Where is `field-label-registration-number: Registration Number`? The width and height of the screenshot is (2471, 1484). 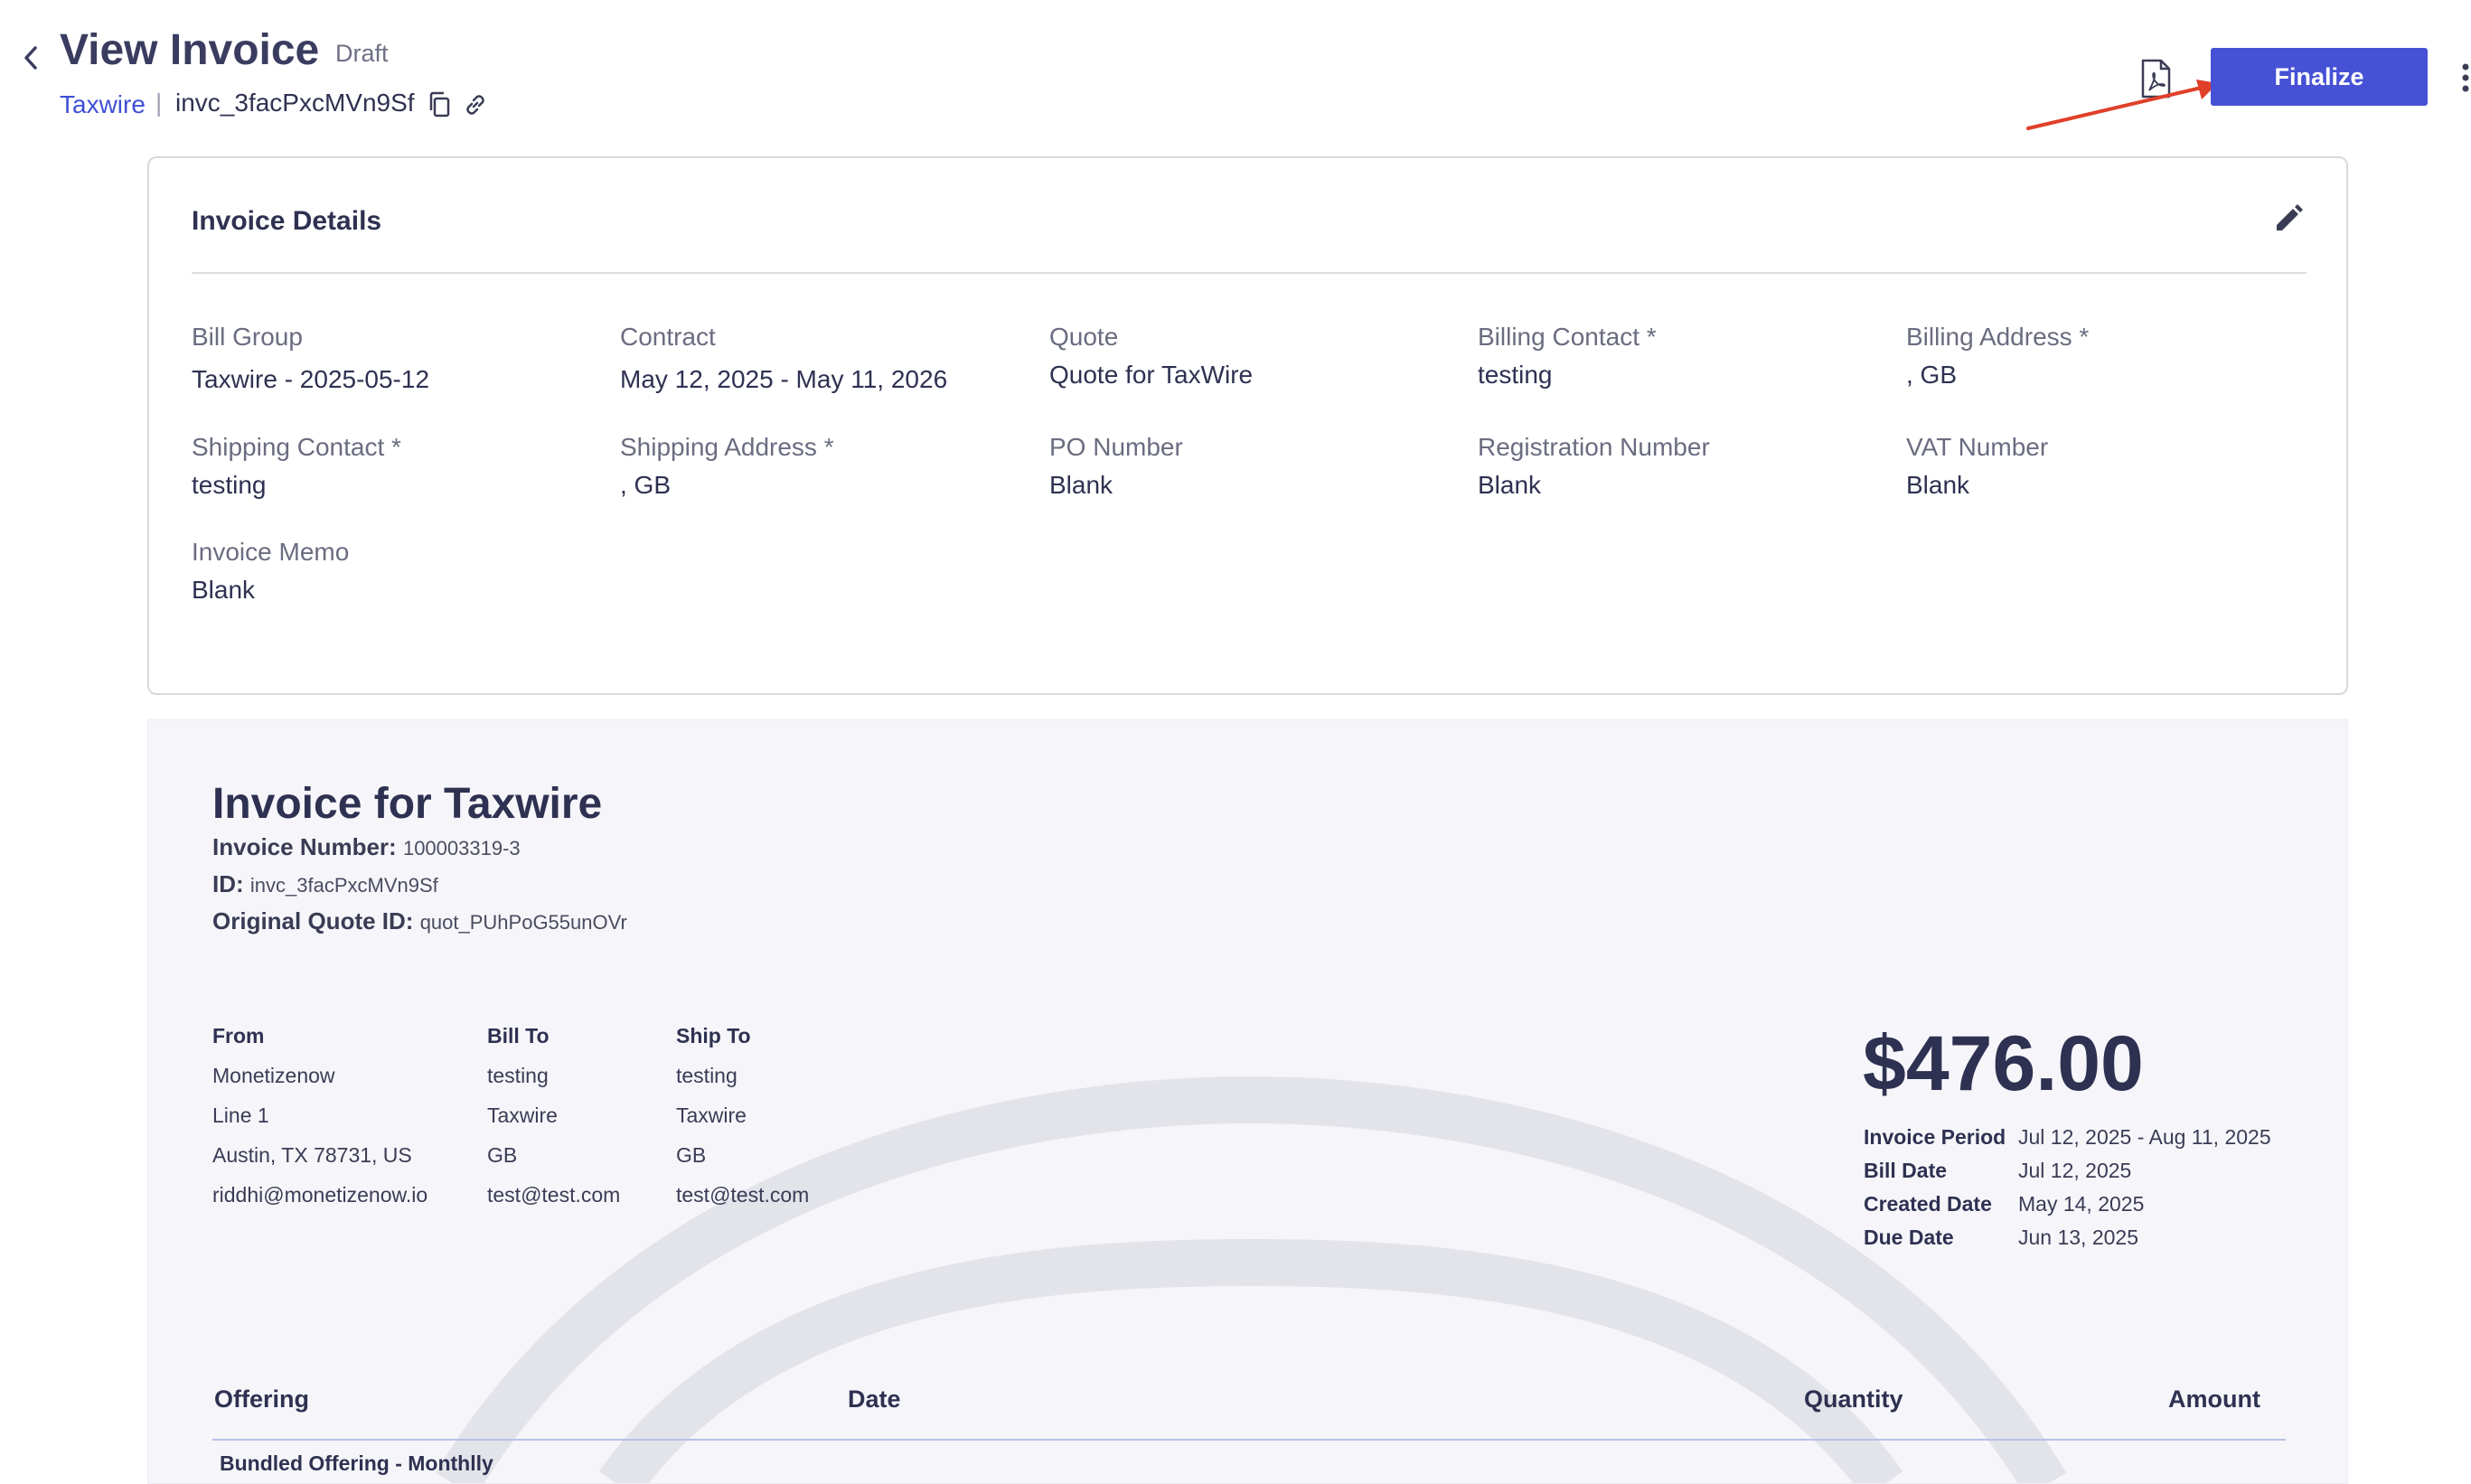
field-label-registration-number: Registration Number is located at coordinates (1594, 447).